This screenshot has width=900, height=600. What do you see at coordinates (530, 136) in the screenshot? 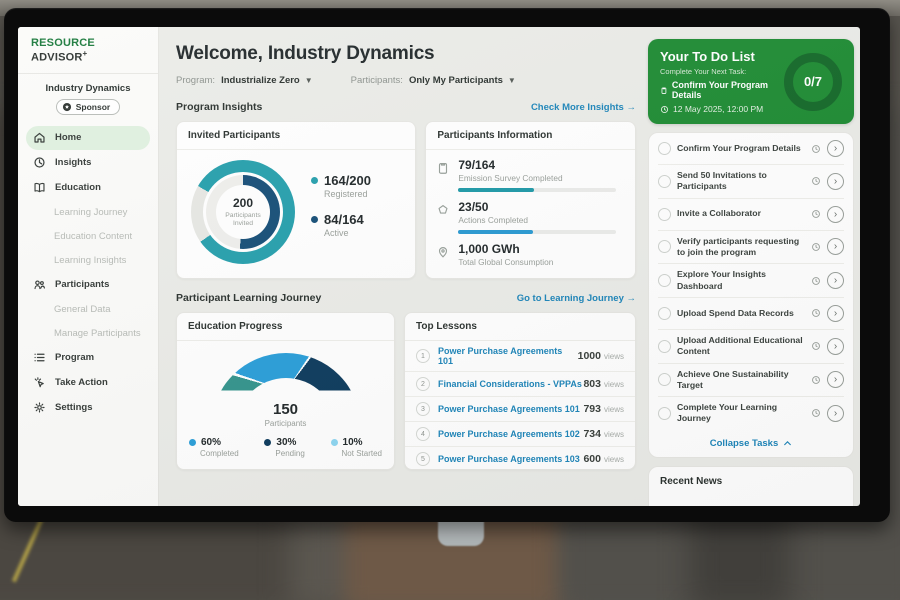
I see `participants-information-title: Participants Information` at bounding box center [530, 136].